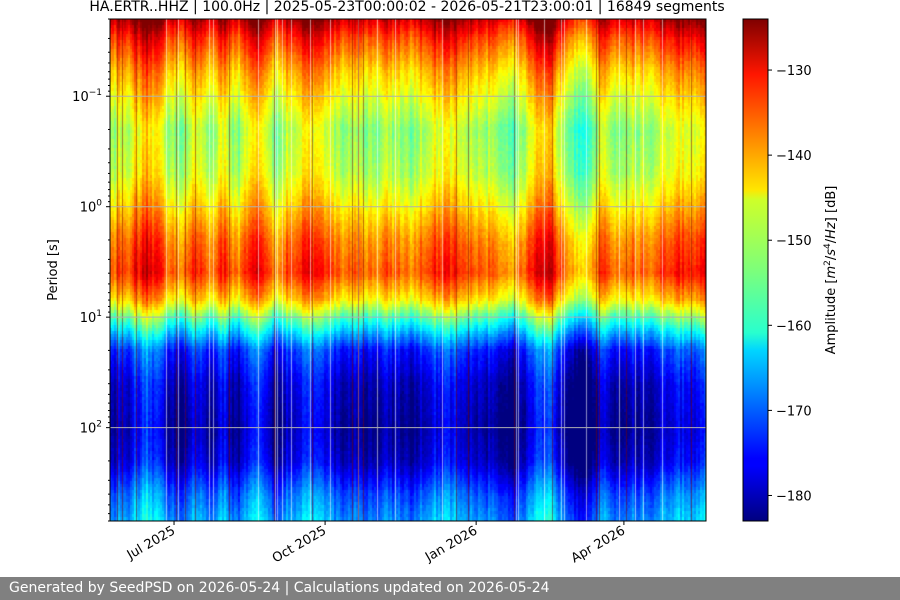 The width and height of the screenshot is (900, 600). Describe the element at coordinates (53, 270) in the screenshot. I see `y-axis-label: Period [s]` at that location.